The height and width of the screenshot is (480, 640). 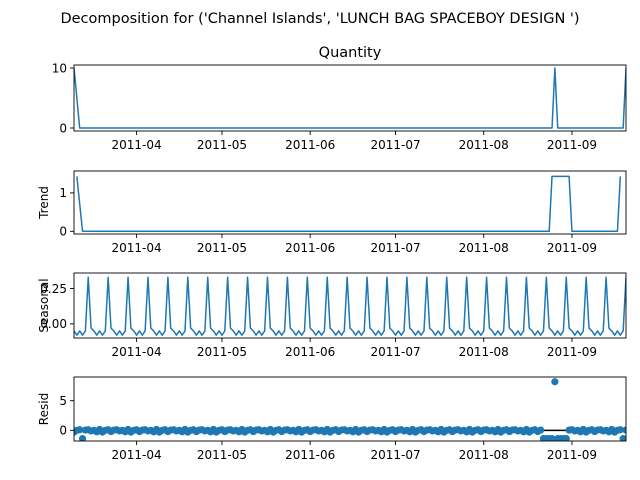 I want to click on seasonal-series-line, so click(x=350, y=306).